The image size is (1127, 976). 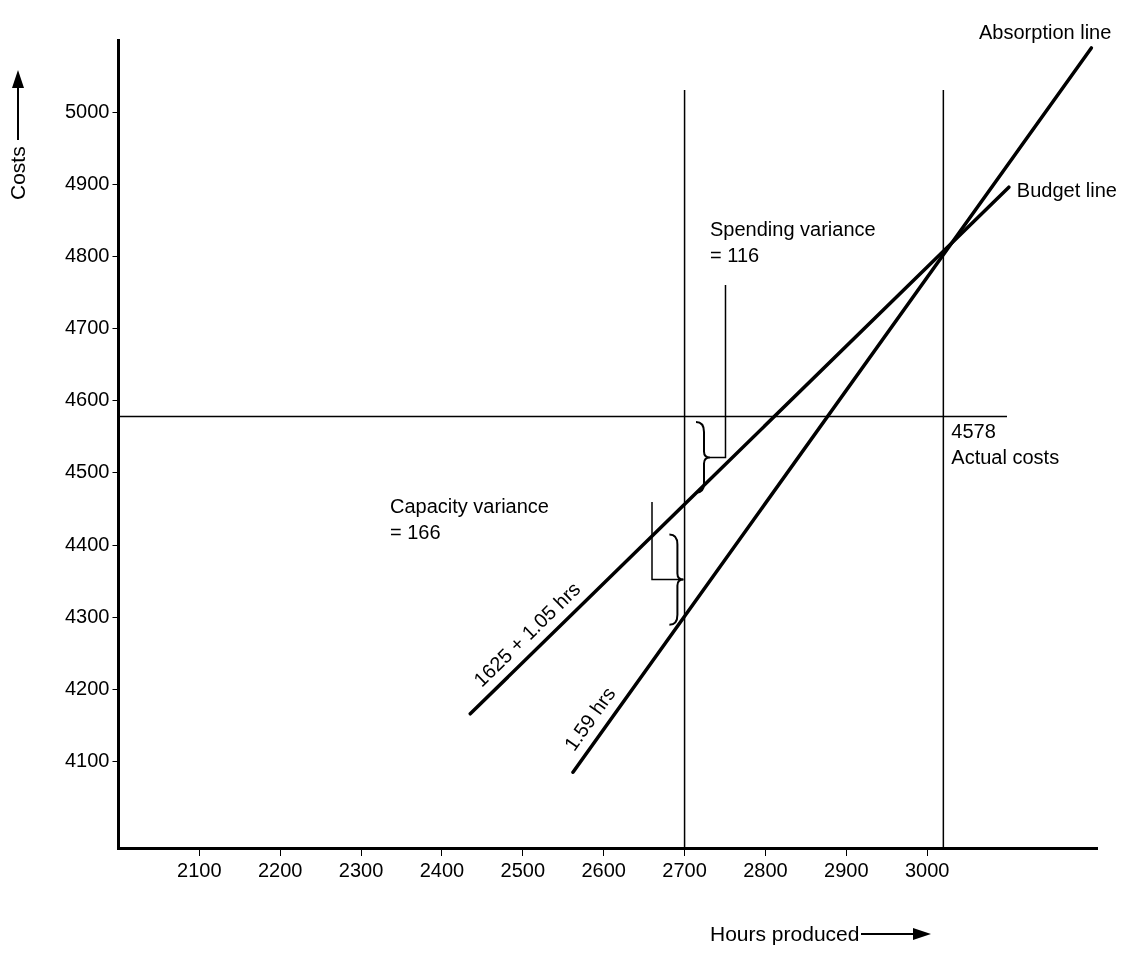 What do you see at coordinates (793, 241) in the screenshot?
I see `annotation: Spending variance = 116` at bounding box center [793, 241].